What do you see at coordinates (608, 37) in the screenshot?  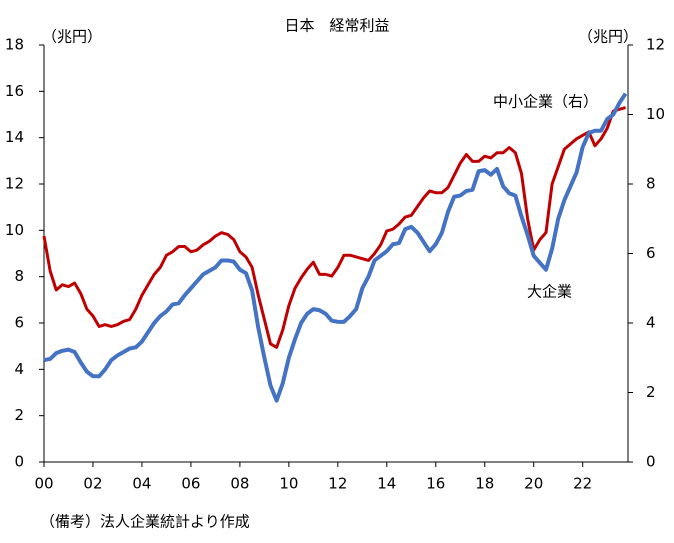 I see `y2-unit-label: （兆円）` at bounding box center [608, 37].